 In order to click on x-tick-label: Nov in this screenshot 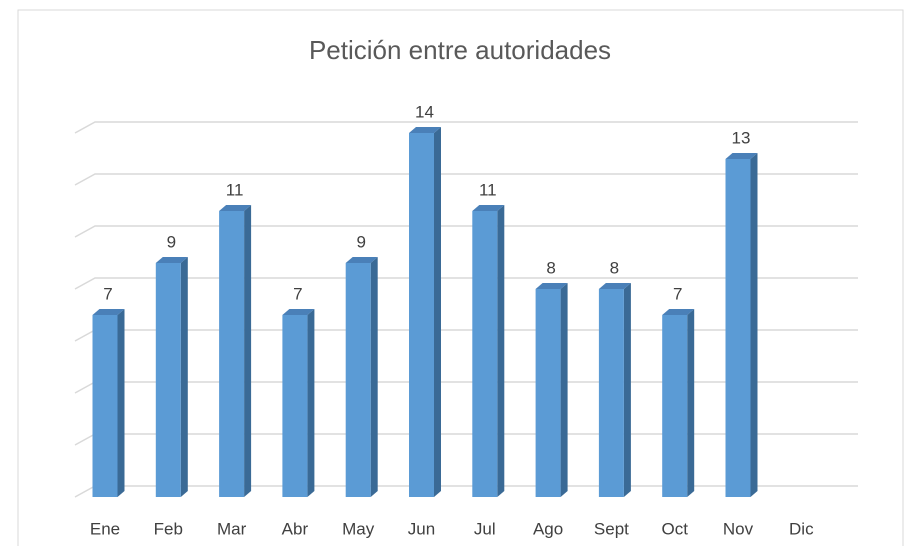, I will do `click(738, 528)`.